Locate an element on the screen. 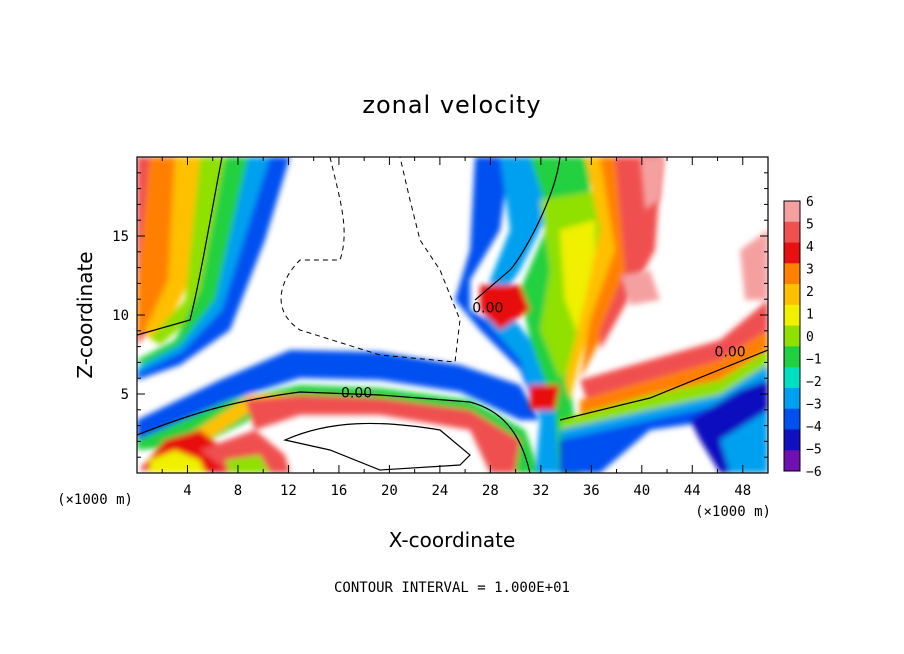 The height and width of the screenshot is (654, 904). x-tick-label: 20 is located at coordinates (389, 491).